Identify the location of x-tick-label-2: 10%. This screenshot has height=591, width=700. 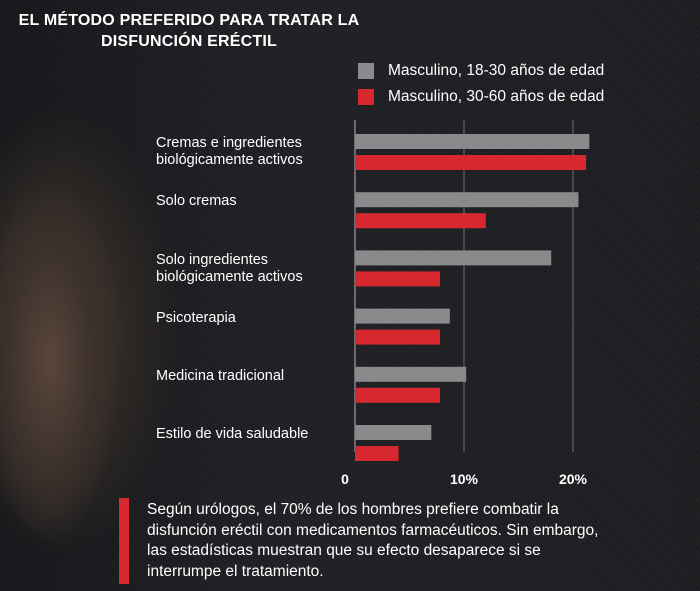
(464, 479).